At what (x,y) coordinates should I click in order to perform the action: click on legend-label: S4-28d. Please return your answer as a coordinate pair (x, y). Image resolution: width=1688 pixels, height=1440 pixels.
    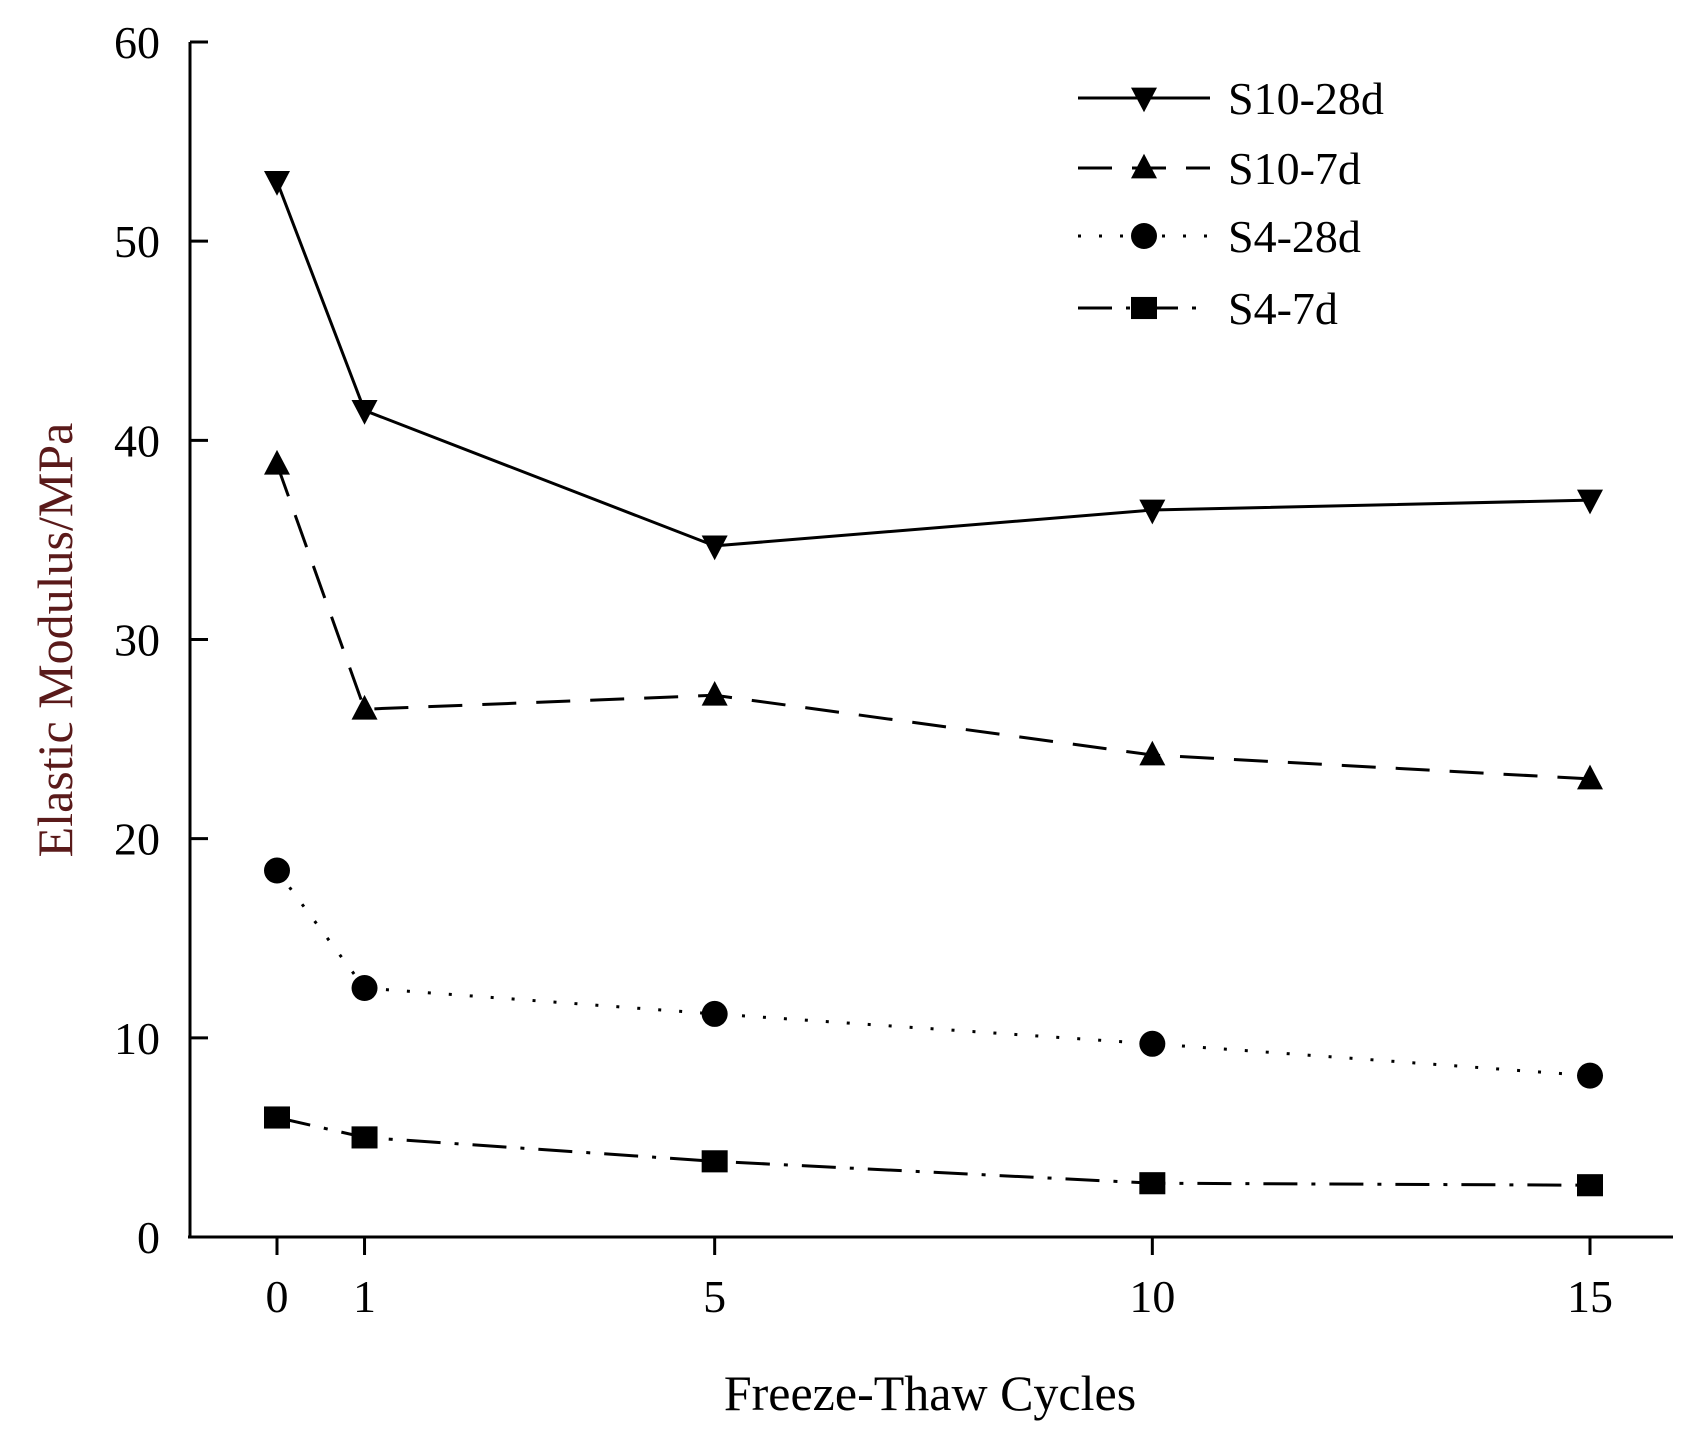
    Looking at the image, I should click on (1294, 236).